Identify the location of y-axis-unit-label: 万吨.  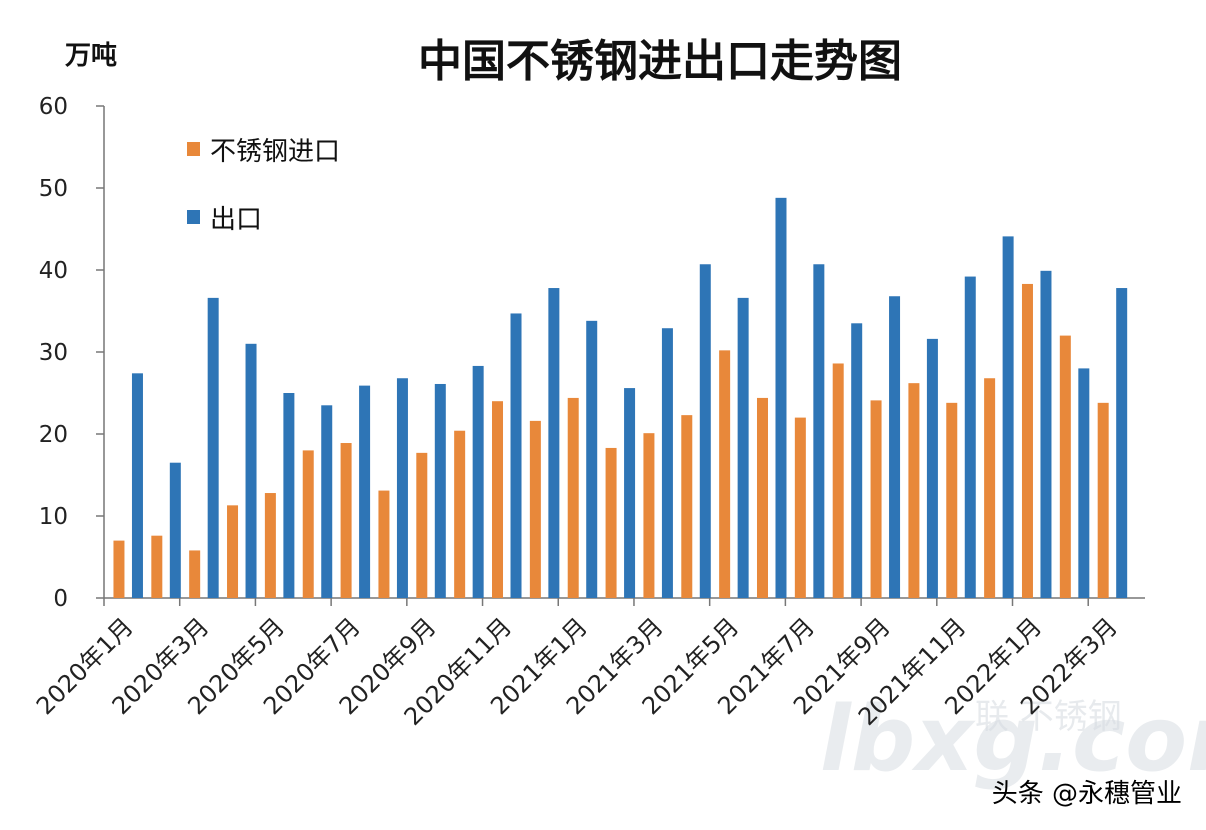
(91, 56).